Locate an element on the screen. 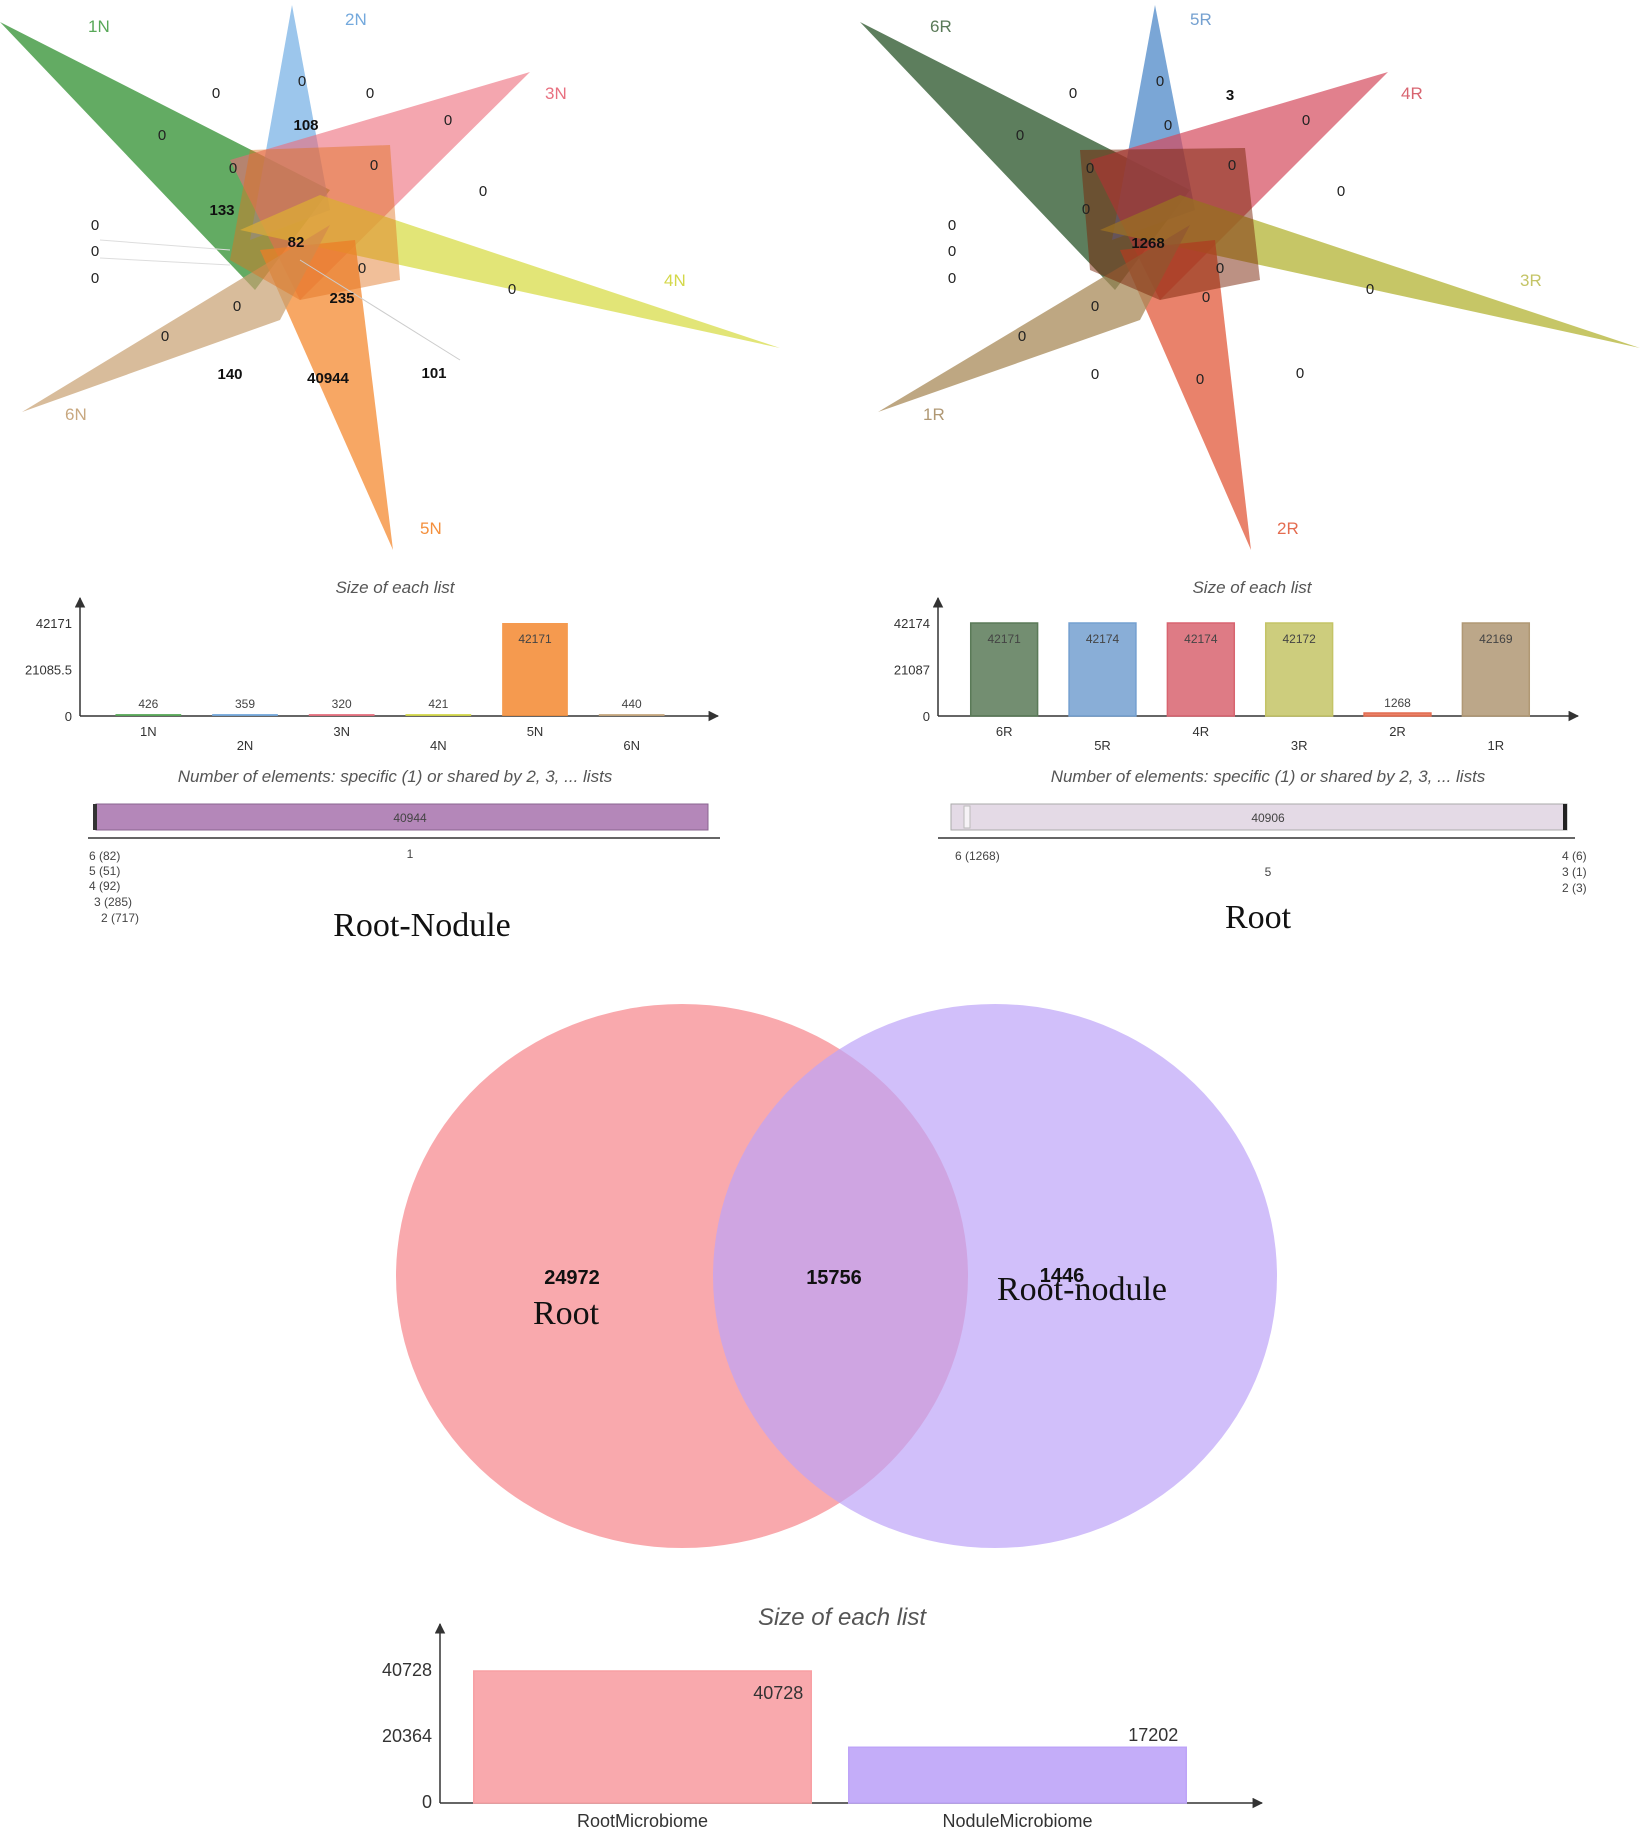  x-category-label: 6N is located at coordinates (631, 745).